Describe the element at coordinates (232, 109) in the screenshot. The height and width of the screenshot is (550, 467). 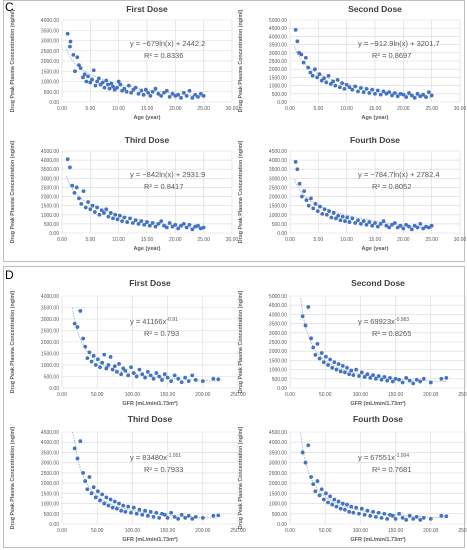
I see `x-tick-label: 30.00` at that location.